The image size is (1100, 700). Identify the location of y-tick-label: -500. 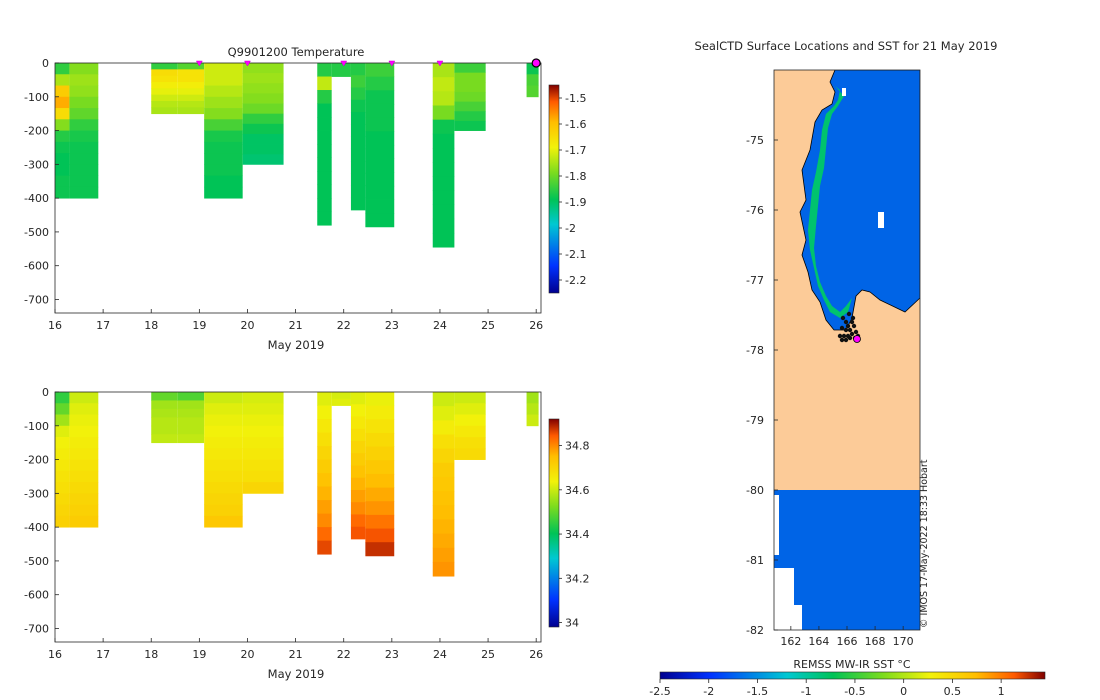
(36, 232).